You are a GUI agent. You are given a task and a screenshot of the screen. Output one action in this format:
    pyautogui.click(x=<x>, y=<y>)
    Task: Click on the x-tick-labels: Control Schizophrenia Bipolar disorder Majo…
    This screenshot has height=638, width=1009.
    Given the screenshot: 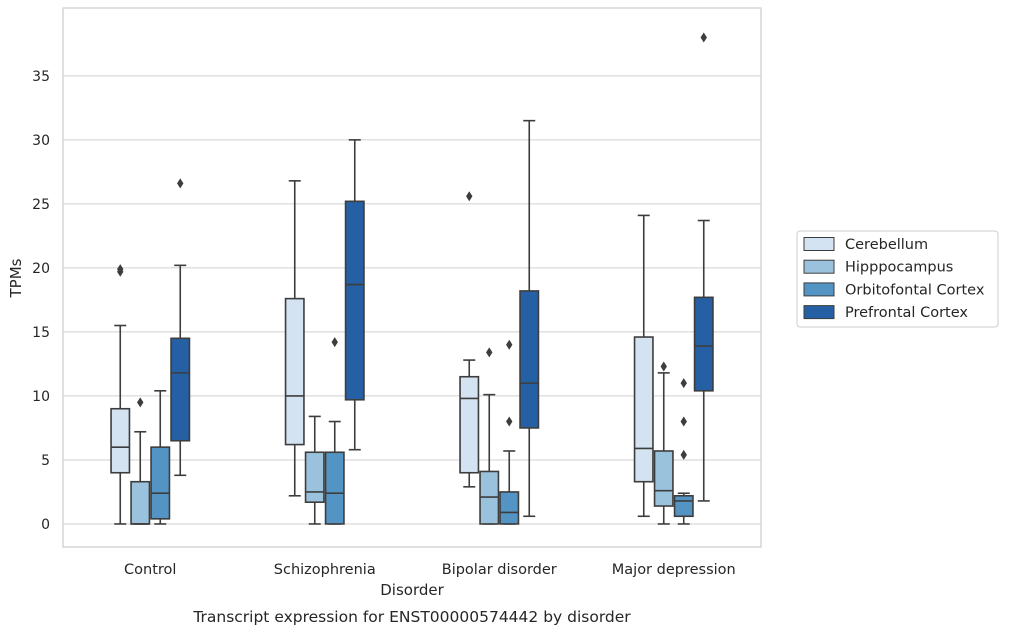 What is the action you would take?
    pyautogui.click(x=430, y=570)
    